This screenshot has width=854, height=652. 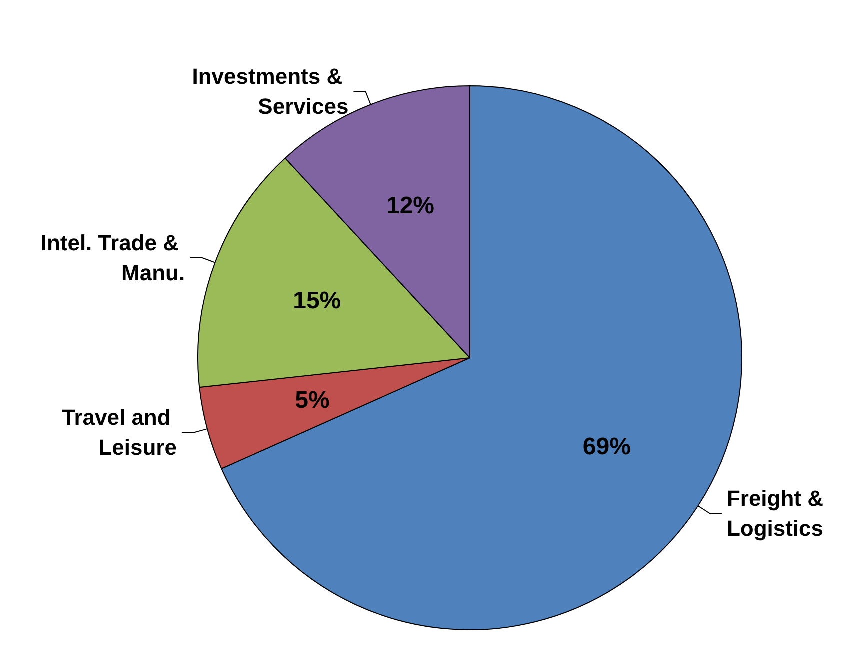 What do you see at coordinates (778, 514) in the screenshot?
I see `slice-label: Freight & Logistics` at bounding box center [778, 514].